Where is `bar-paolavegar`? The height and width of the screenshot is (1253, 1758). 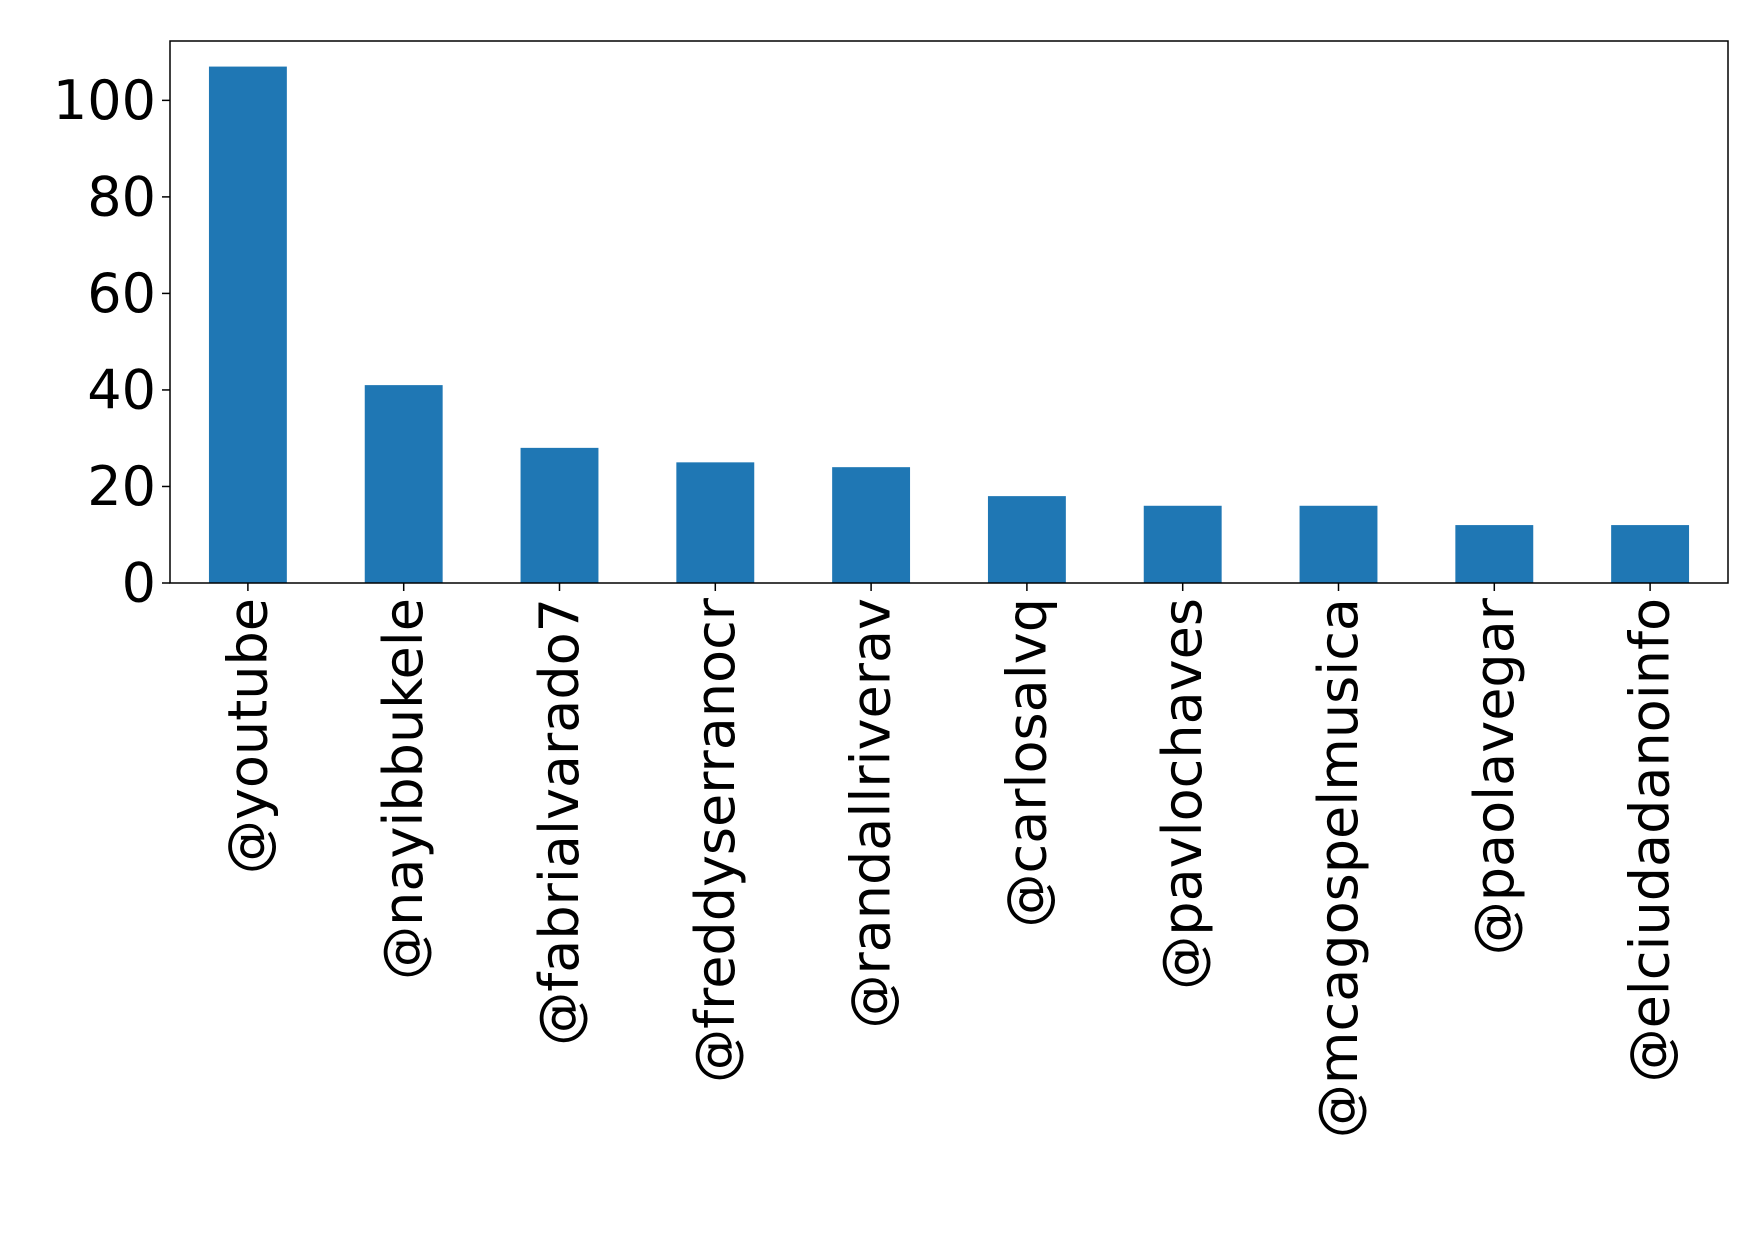
bar-paolavegar is located at coordinates (1494, 554).